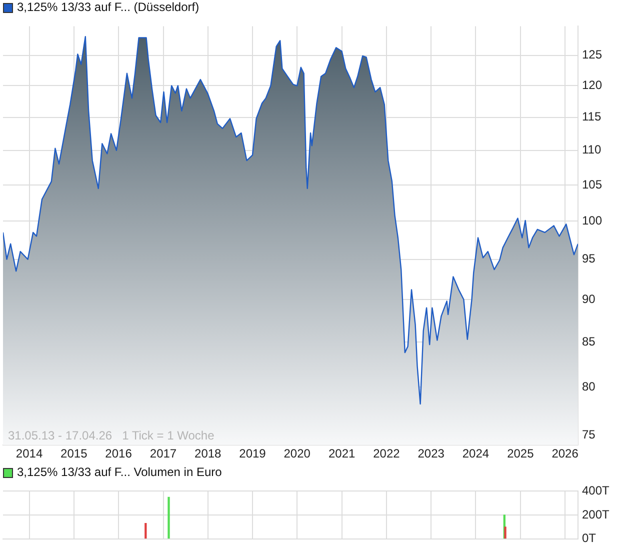 This screenshot has width=620, height=546. What do you see at coordinates (163, 453) in the screenshot?
I see `x-tick-label: 2017` at bounding box center [163, 453].